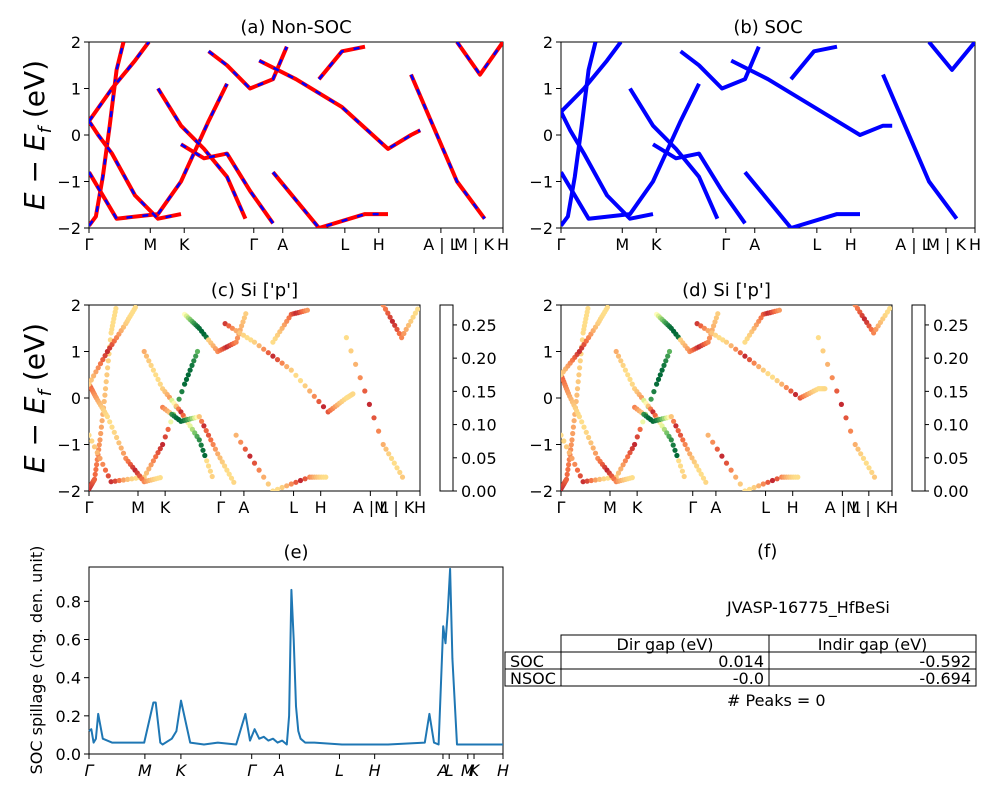 Image resolution: width=1000 pixels, height=800 pixels. What do you see at coordinates (479, 491) in the screenshot?
I see `colorbar-tick-label: 0.00` at bounding box center [479, 491].